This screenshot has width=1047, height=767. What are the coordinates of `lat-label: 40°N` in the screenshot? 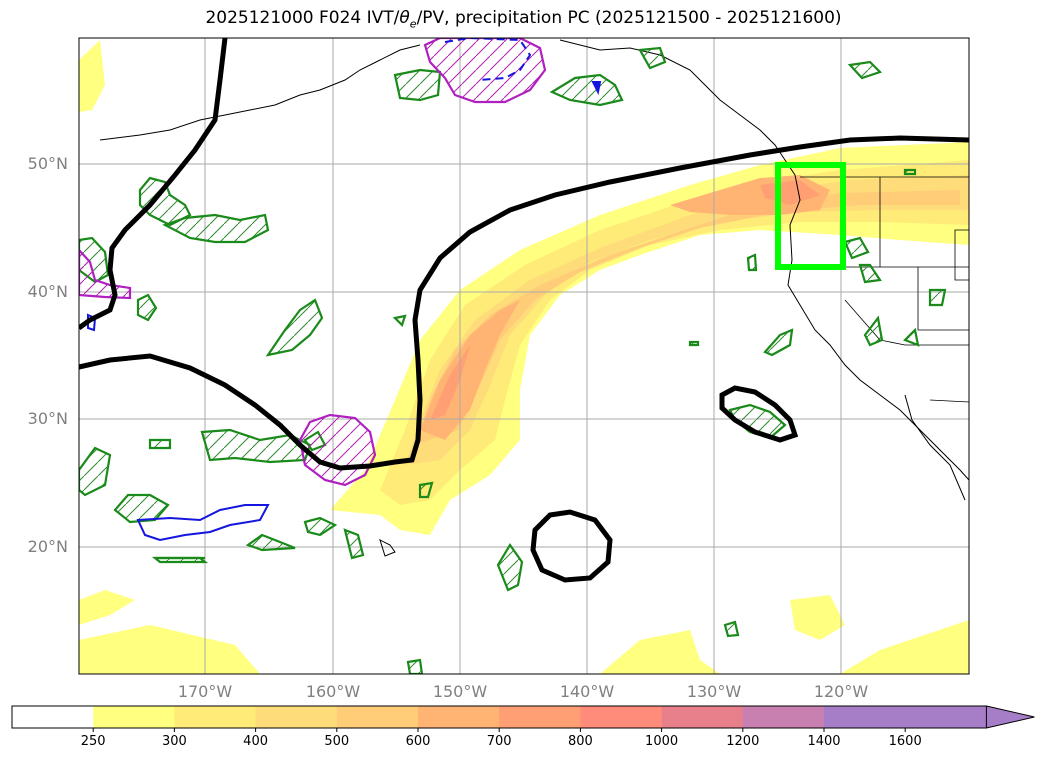 It's located at (47, 291).